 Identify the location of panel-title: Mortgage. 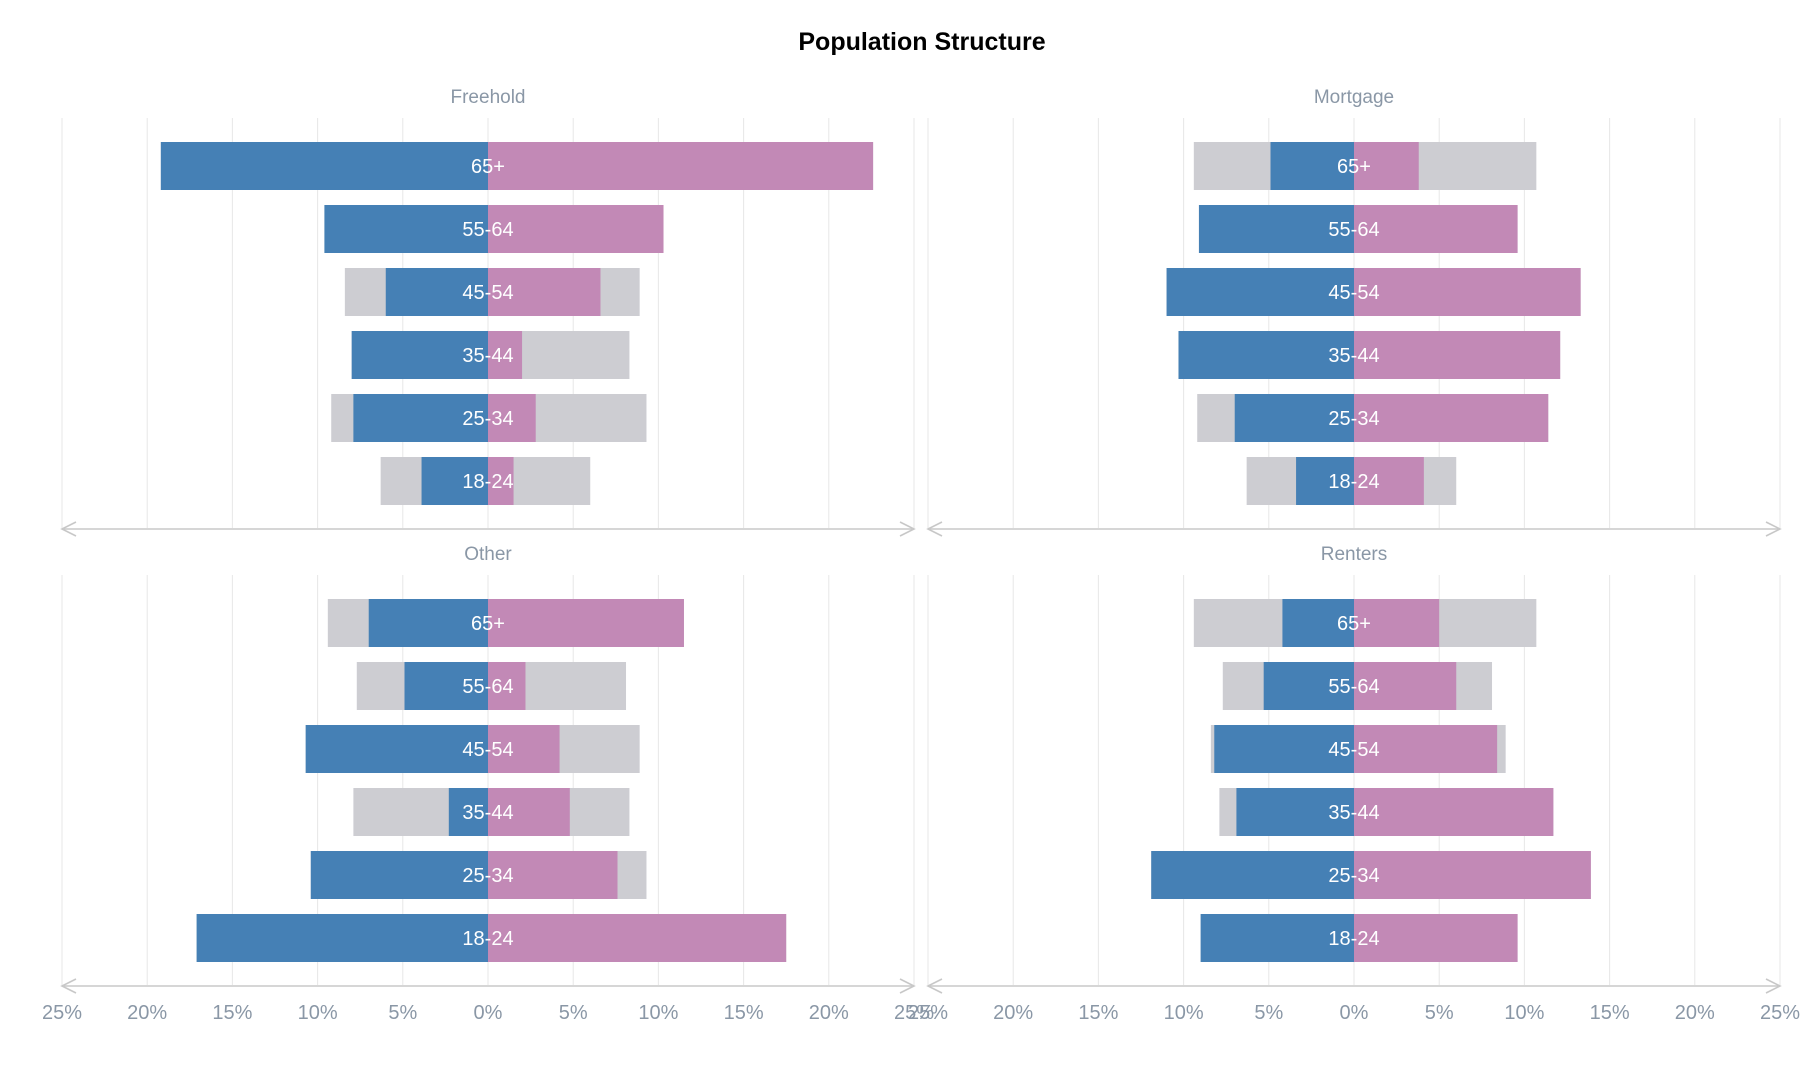
(1354, 97).